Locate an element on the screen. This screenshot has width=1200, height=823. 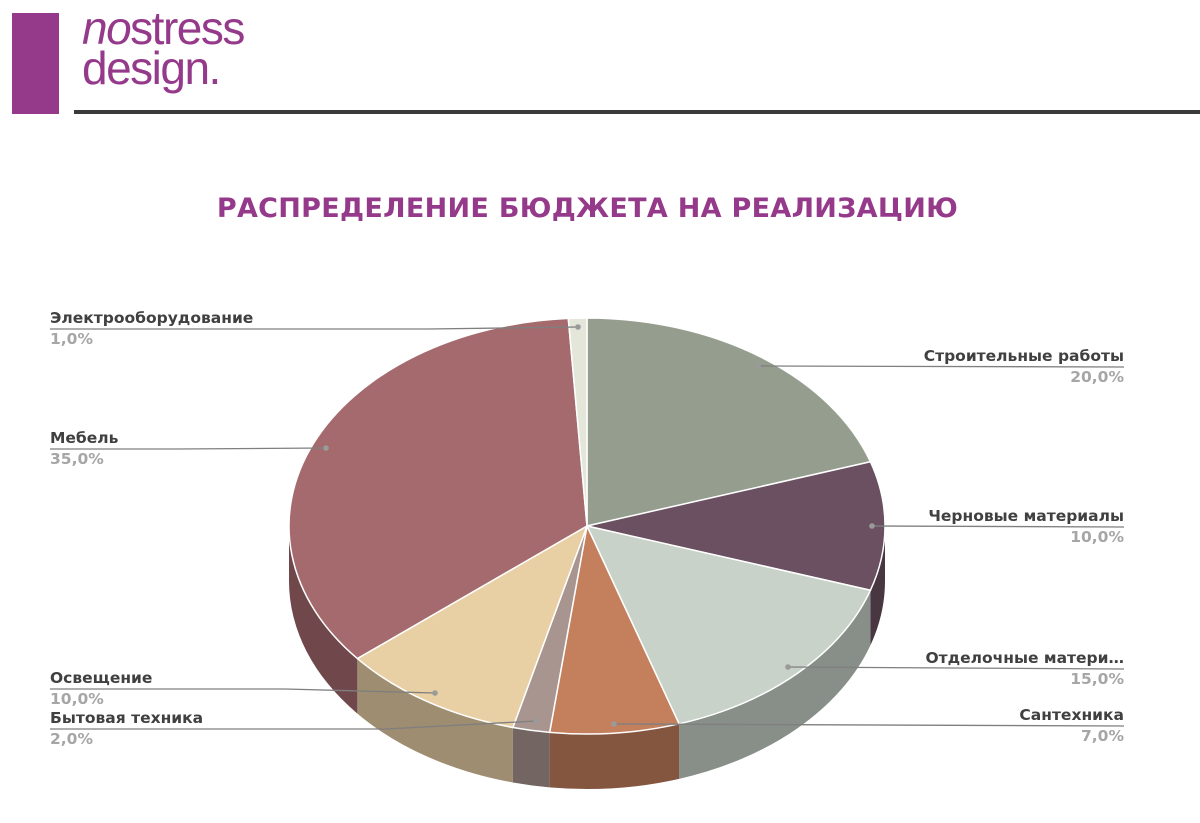
logo-design: design. is located at coordinates (151, 68).